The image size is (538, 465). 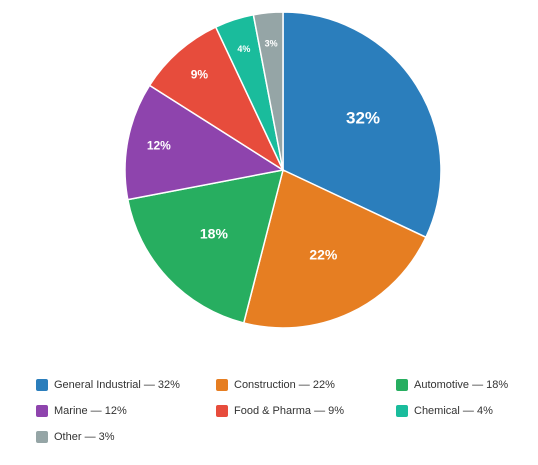 I want to click on slice-label-automotive: 18%, so click(x=214, y=234).